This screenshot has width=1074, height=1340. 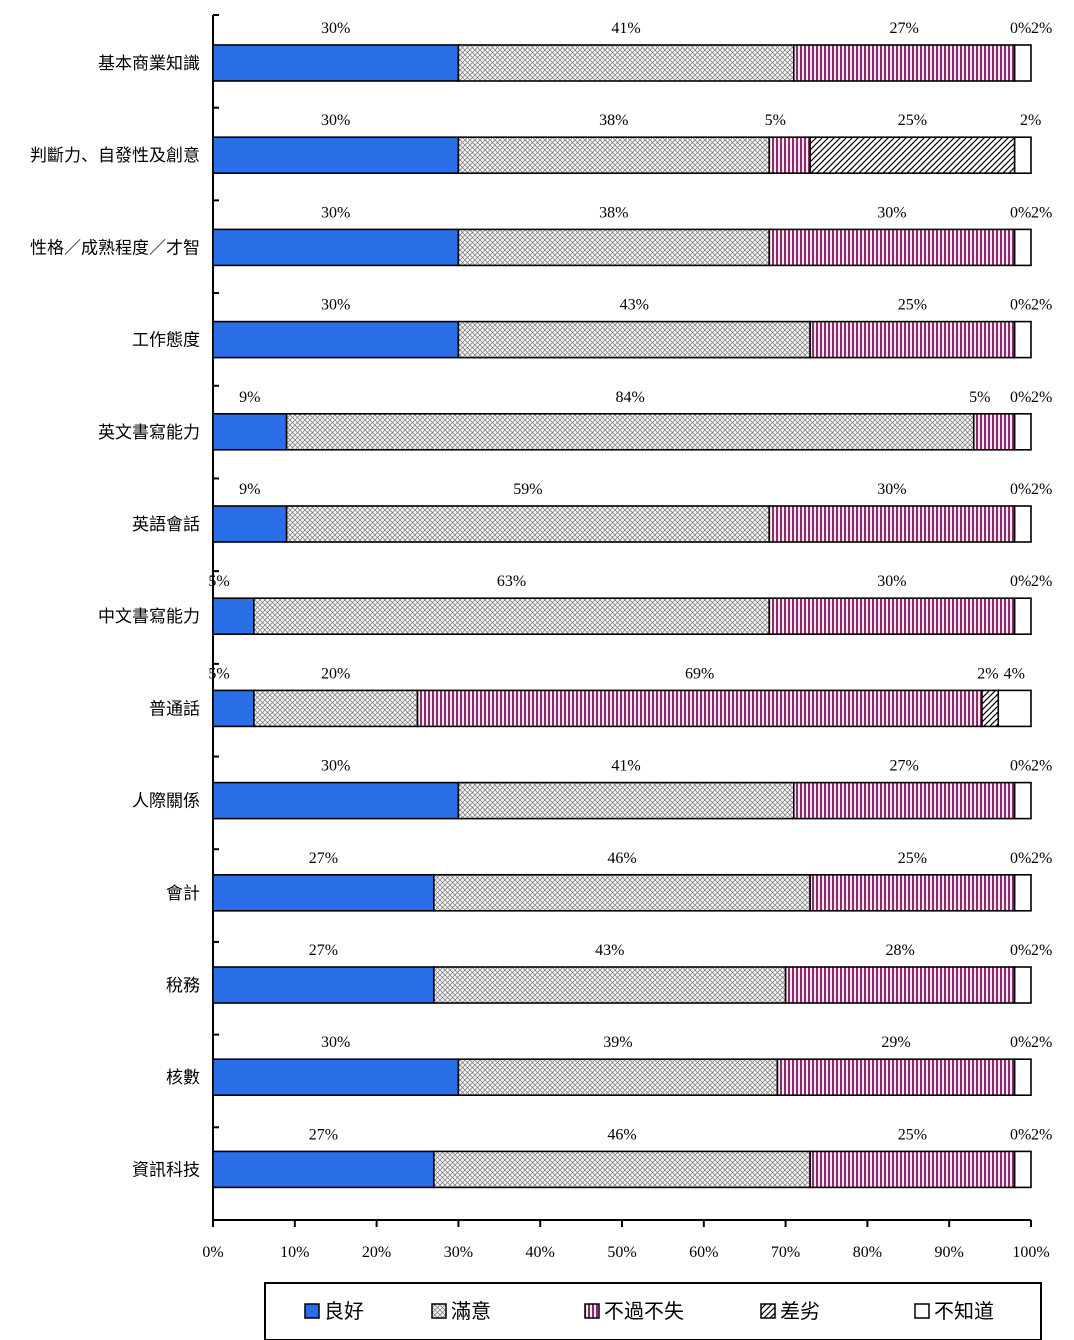 I want to click on legend-swatch-差劣, so click(x=768, y=1311).